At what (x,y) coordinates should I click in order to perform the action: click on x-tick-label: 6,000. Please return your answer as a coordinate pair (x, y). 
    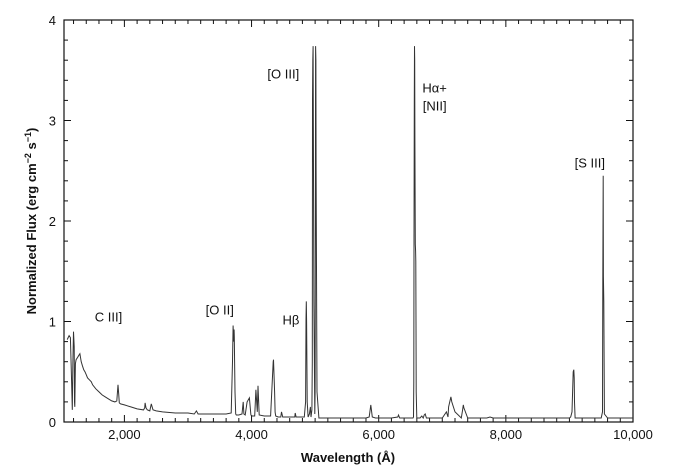
    Looking at the image, I should click on (378, 434).